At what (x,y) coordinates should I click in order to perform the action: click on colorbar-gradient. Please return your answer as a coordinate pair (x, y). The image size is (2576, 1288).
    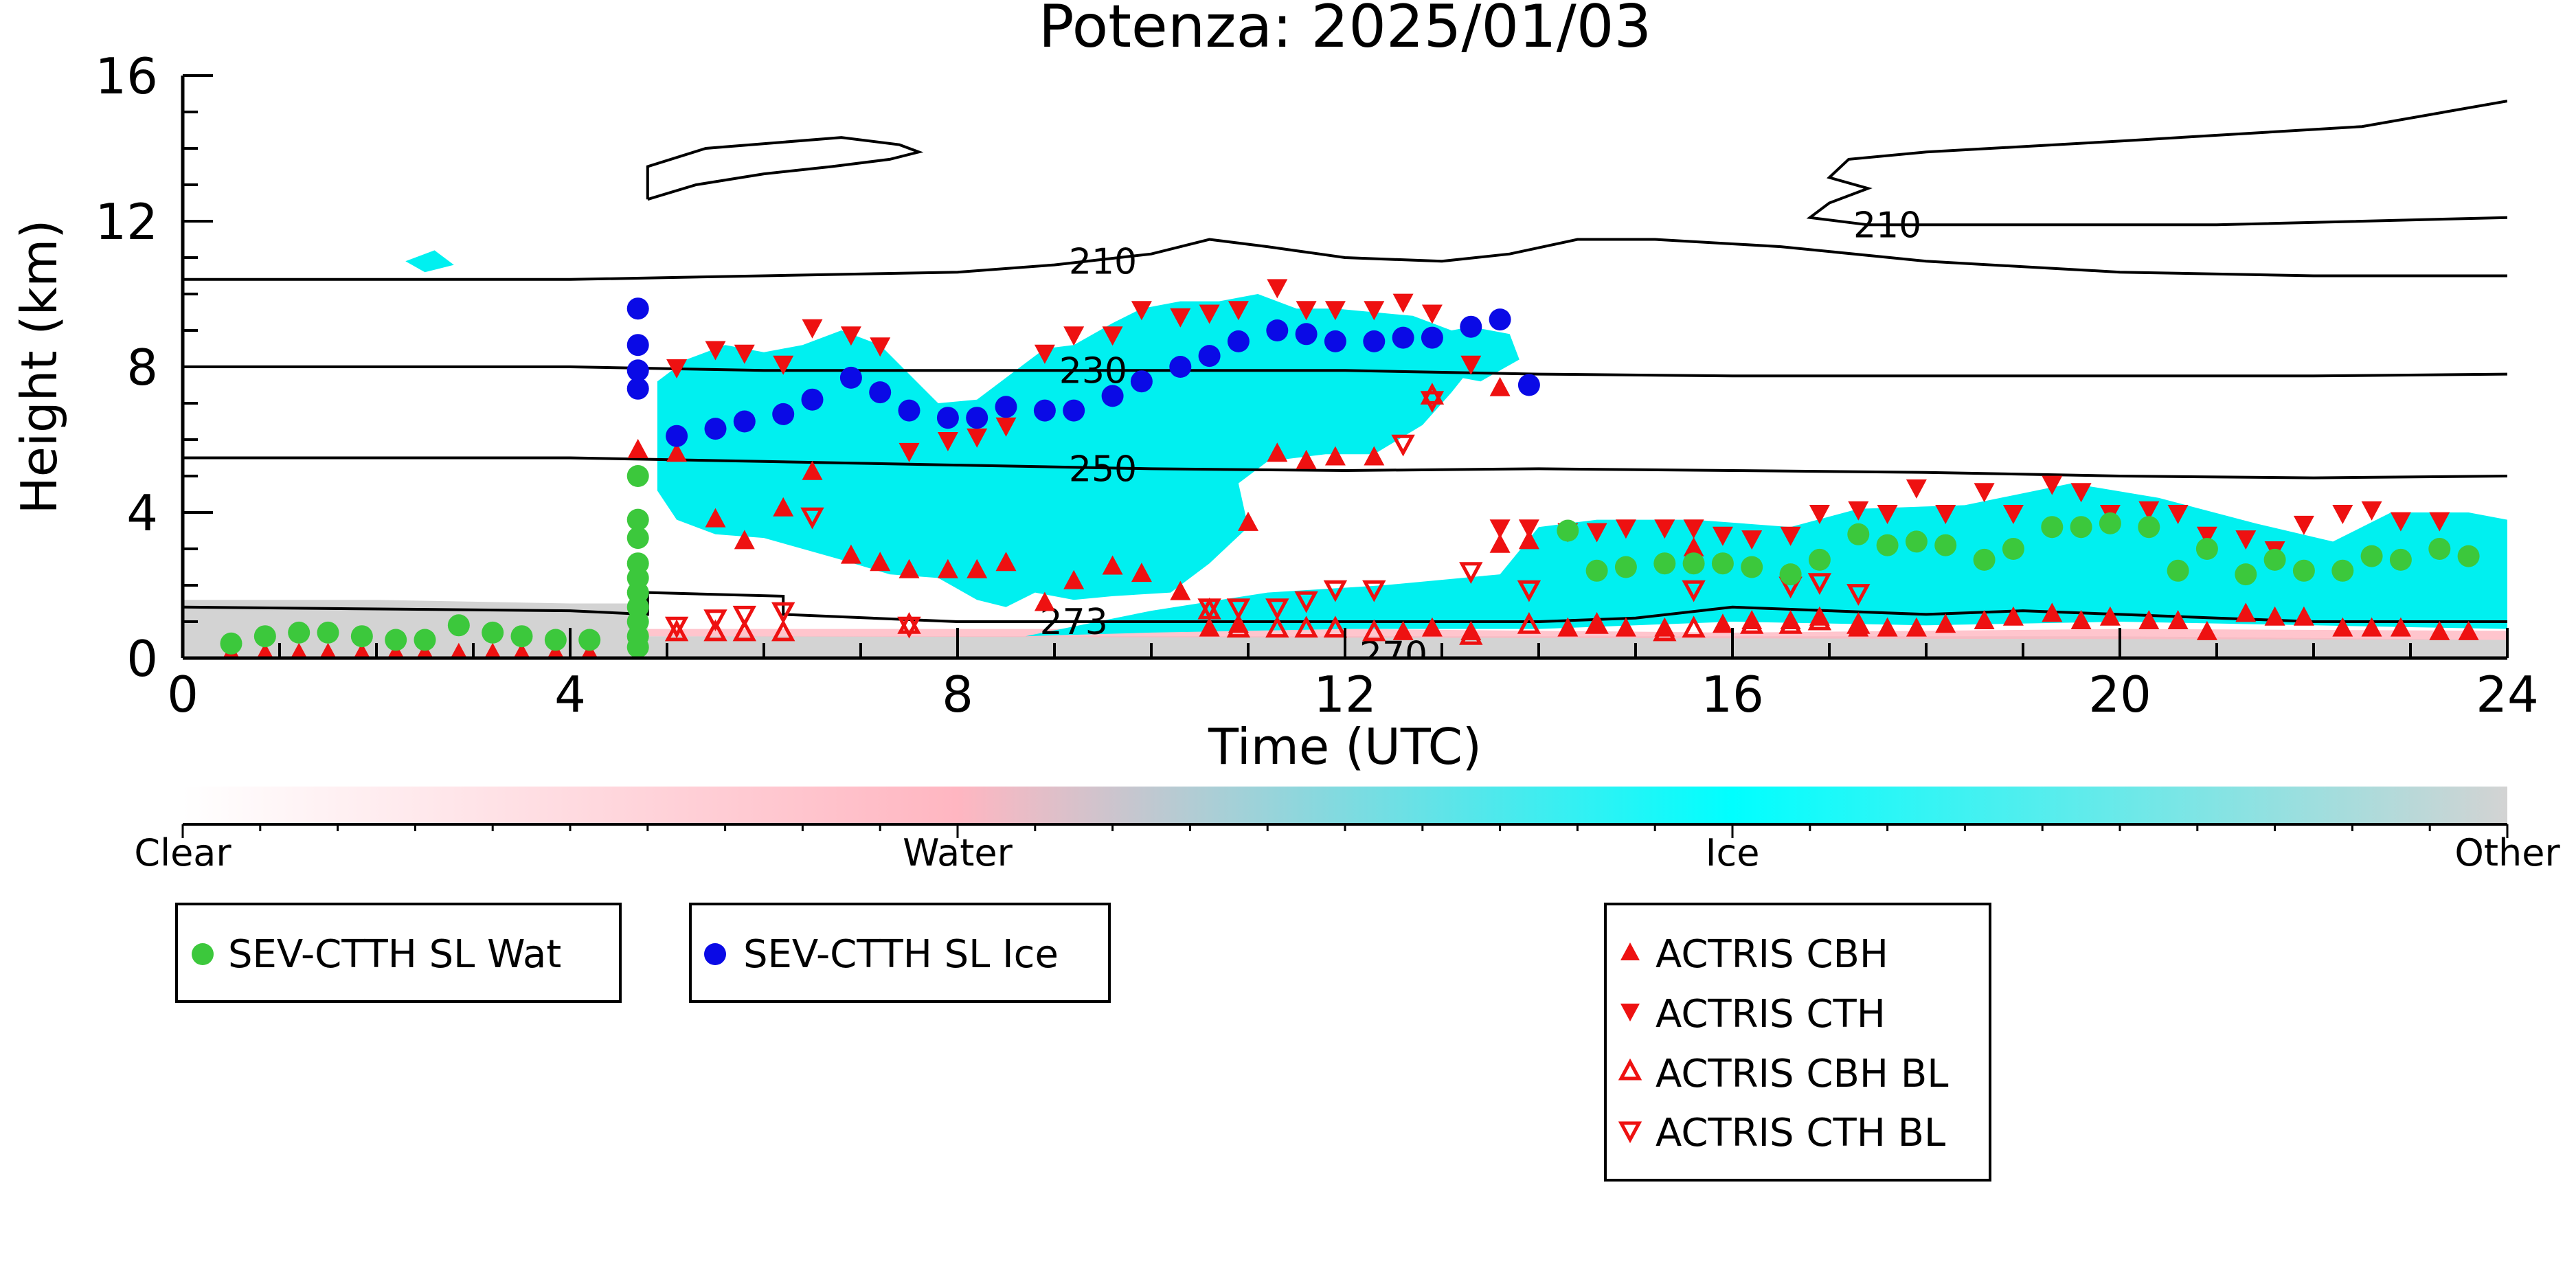
    Looking at the image, I should click on (1345, 805).